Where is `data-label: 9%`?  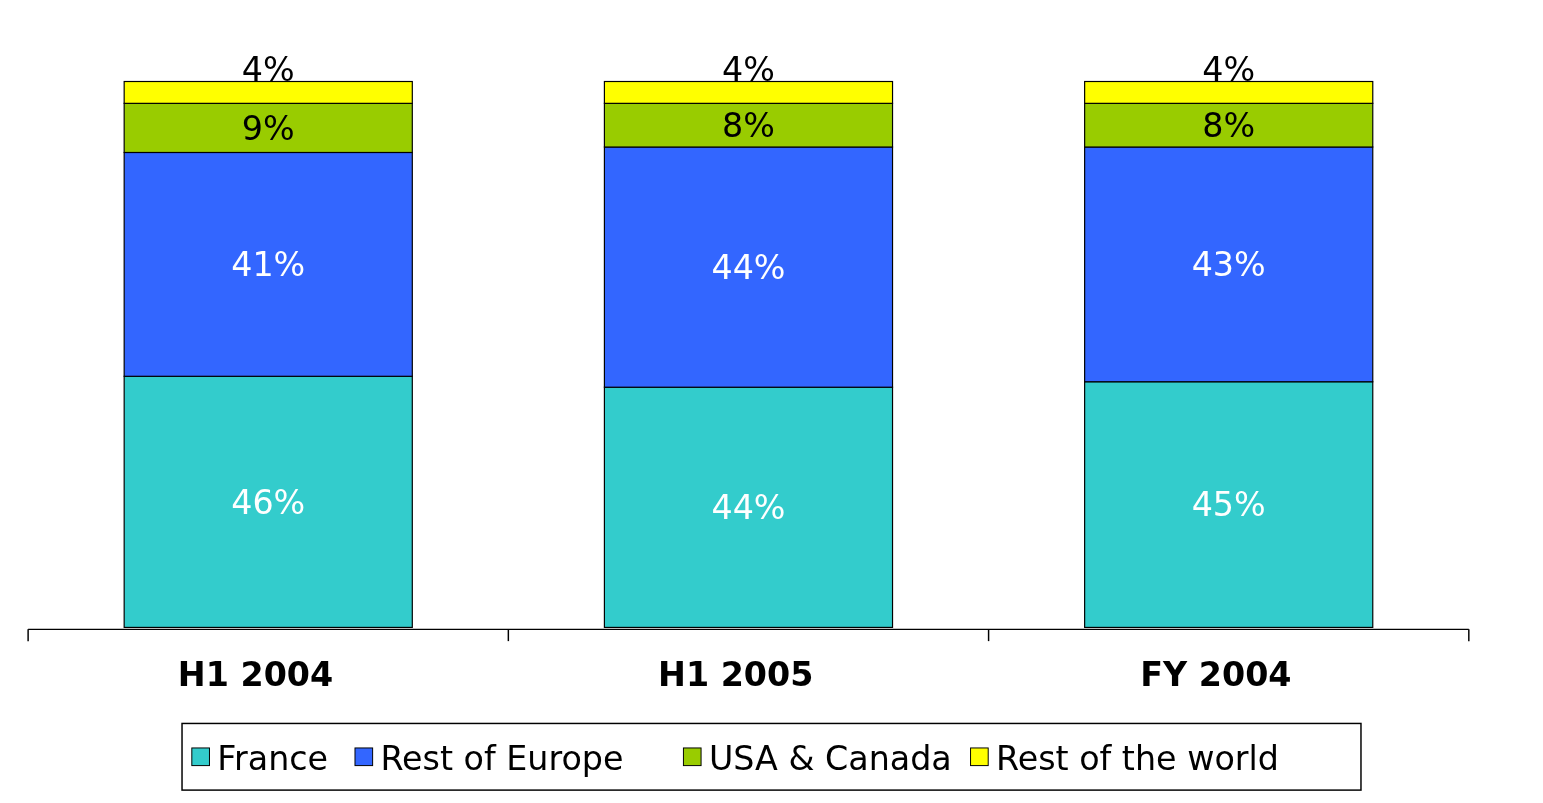
data-label: 9% is located at coordinates (268, 128).